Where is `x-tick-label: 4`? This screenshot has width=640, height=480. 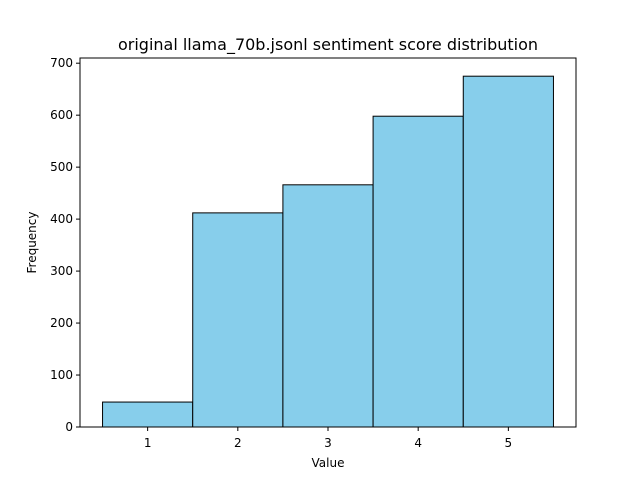
x-tick-label: 4 is located at coordinates (418, 443).